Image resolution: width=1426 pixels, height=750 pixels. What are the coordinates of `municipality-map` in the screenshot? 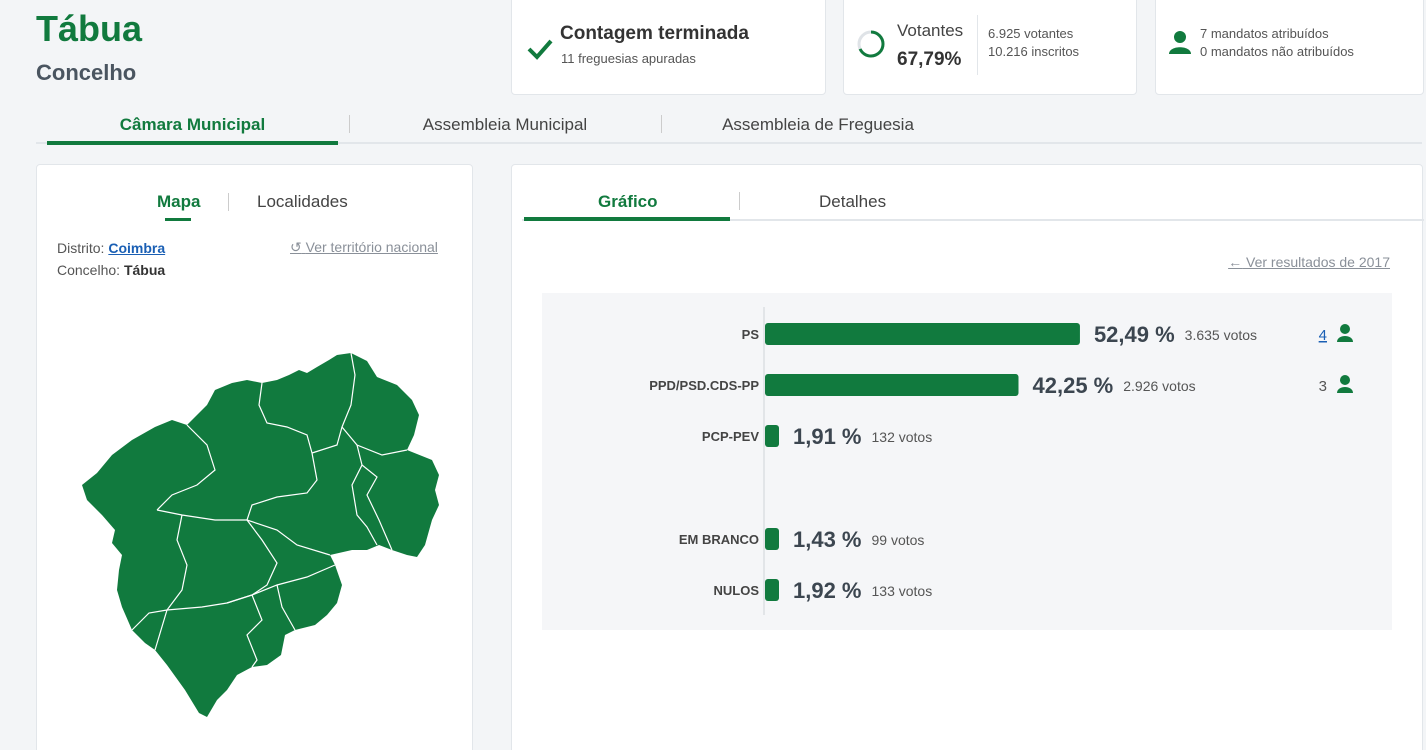 It's located at (257, 535).